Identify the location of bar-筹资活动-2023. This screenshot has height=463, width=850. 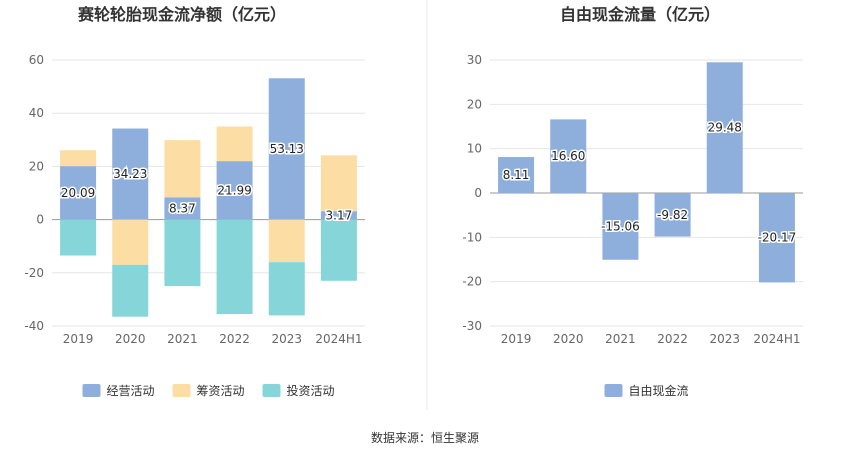
(286, 241).